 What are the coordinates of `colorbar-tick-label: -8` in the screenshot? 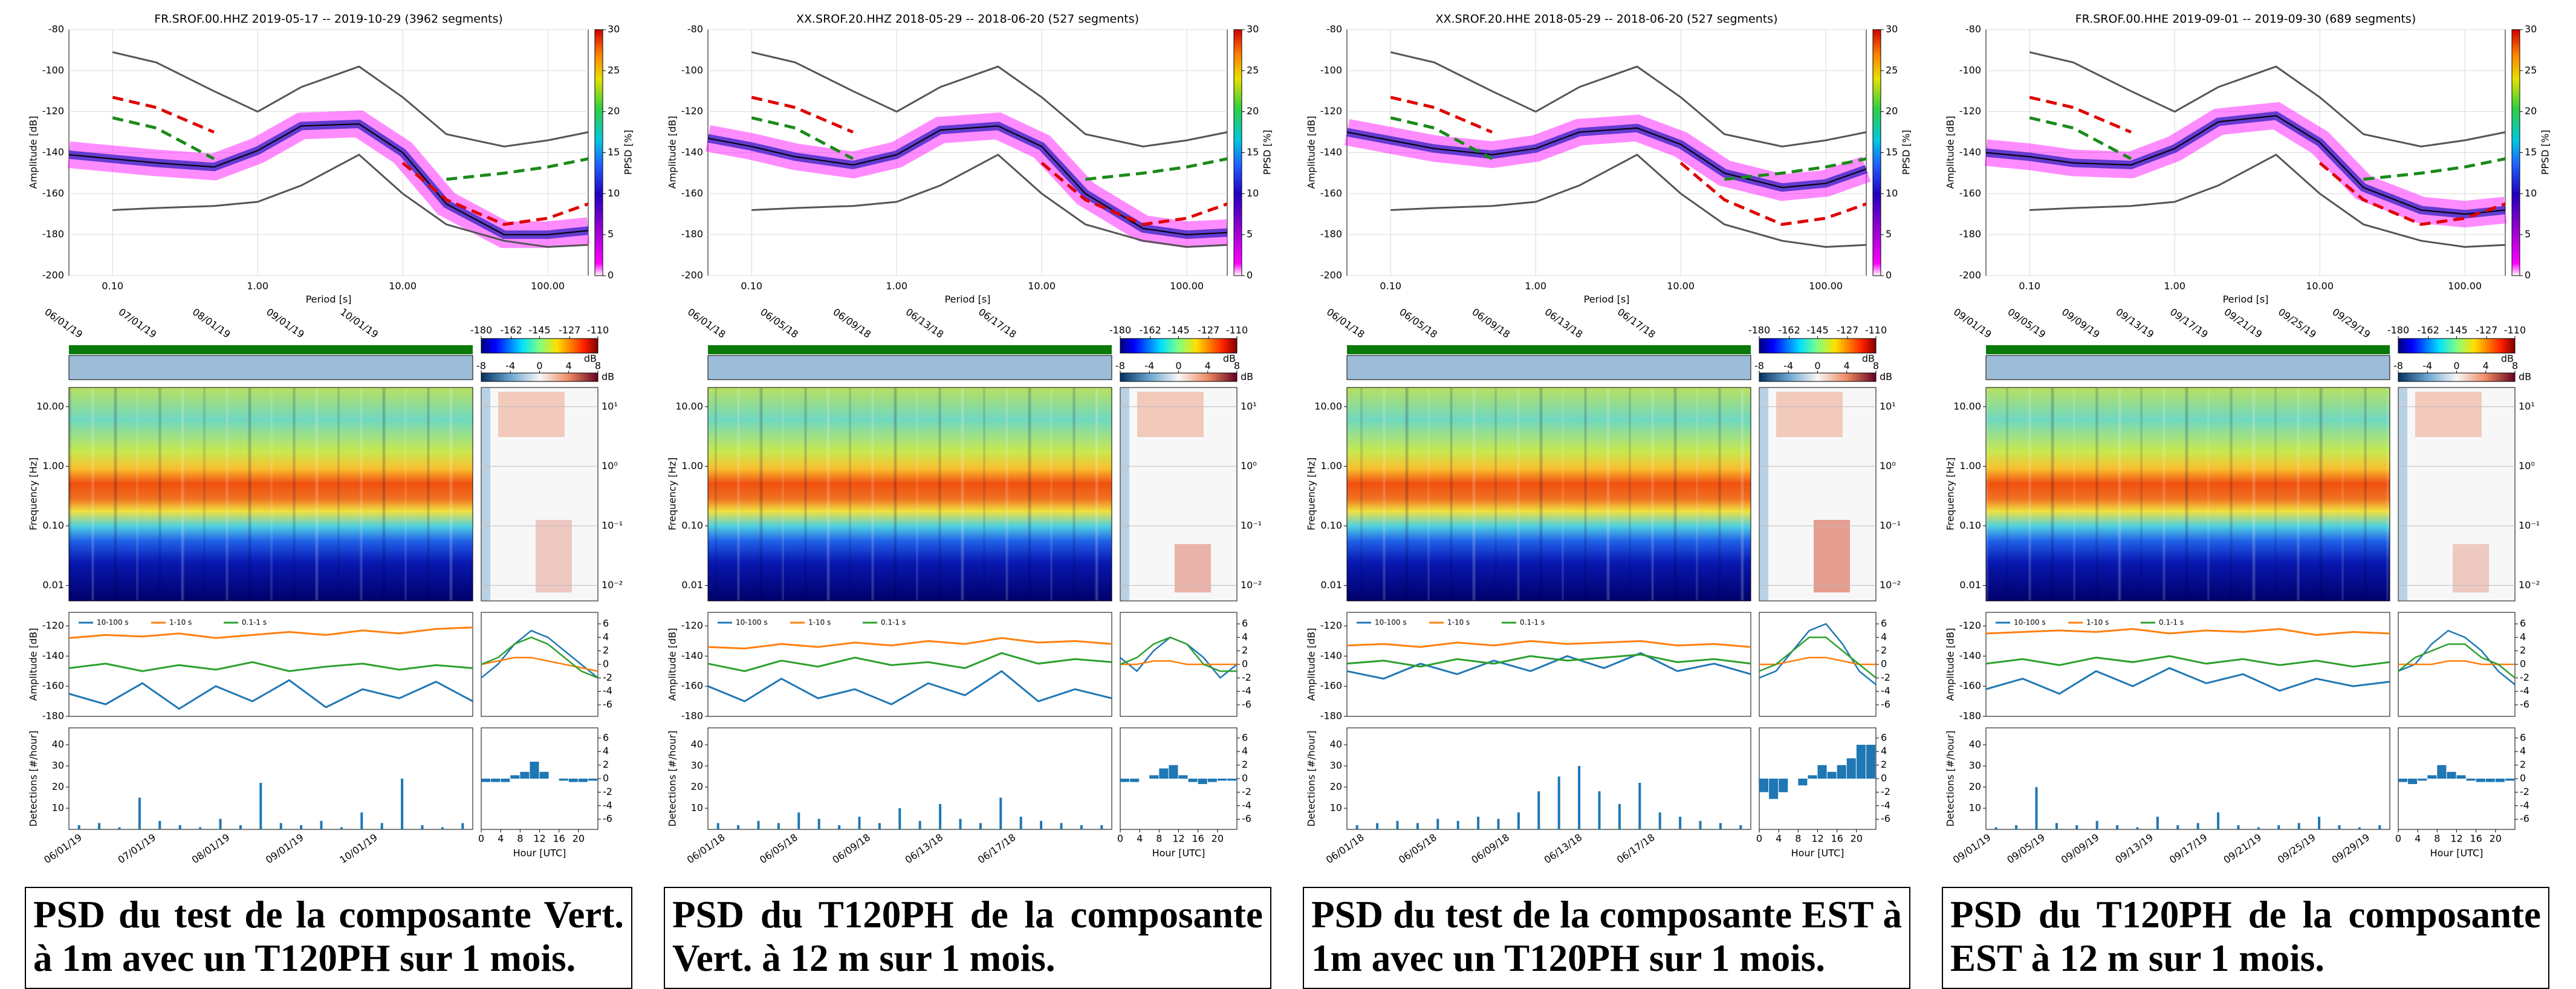 It's located at (1759, 366).